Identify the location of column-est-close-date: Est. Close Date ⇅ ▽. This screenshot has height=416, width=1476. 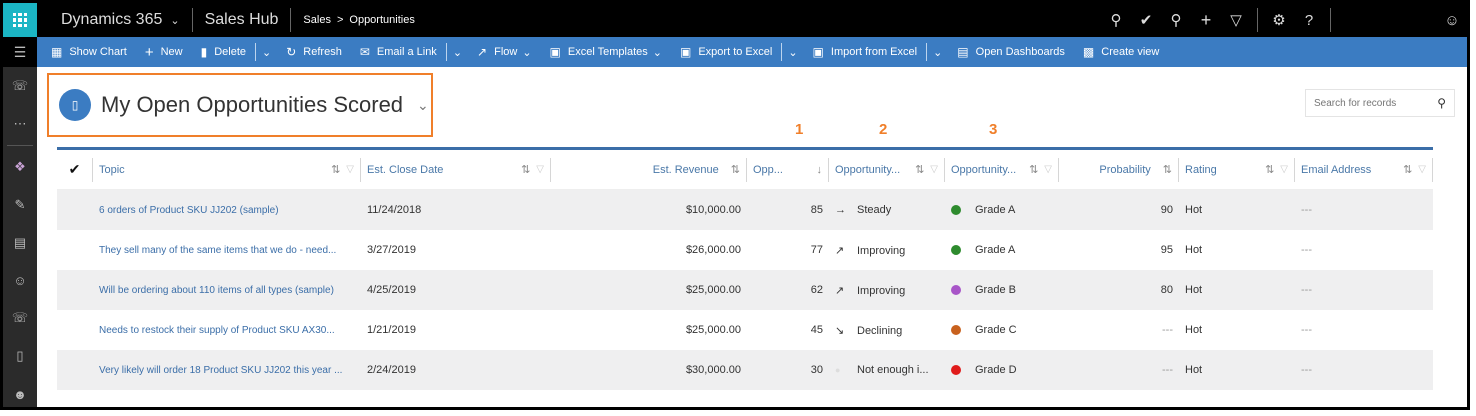
(456, 169).